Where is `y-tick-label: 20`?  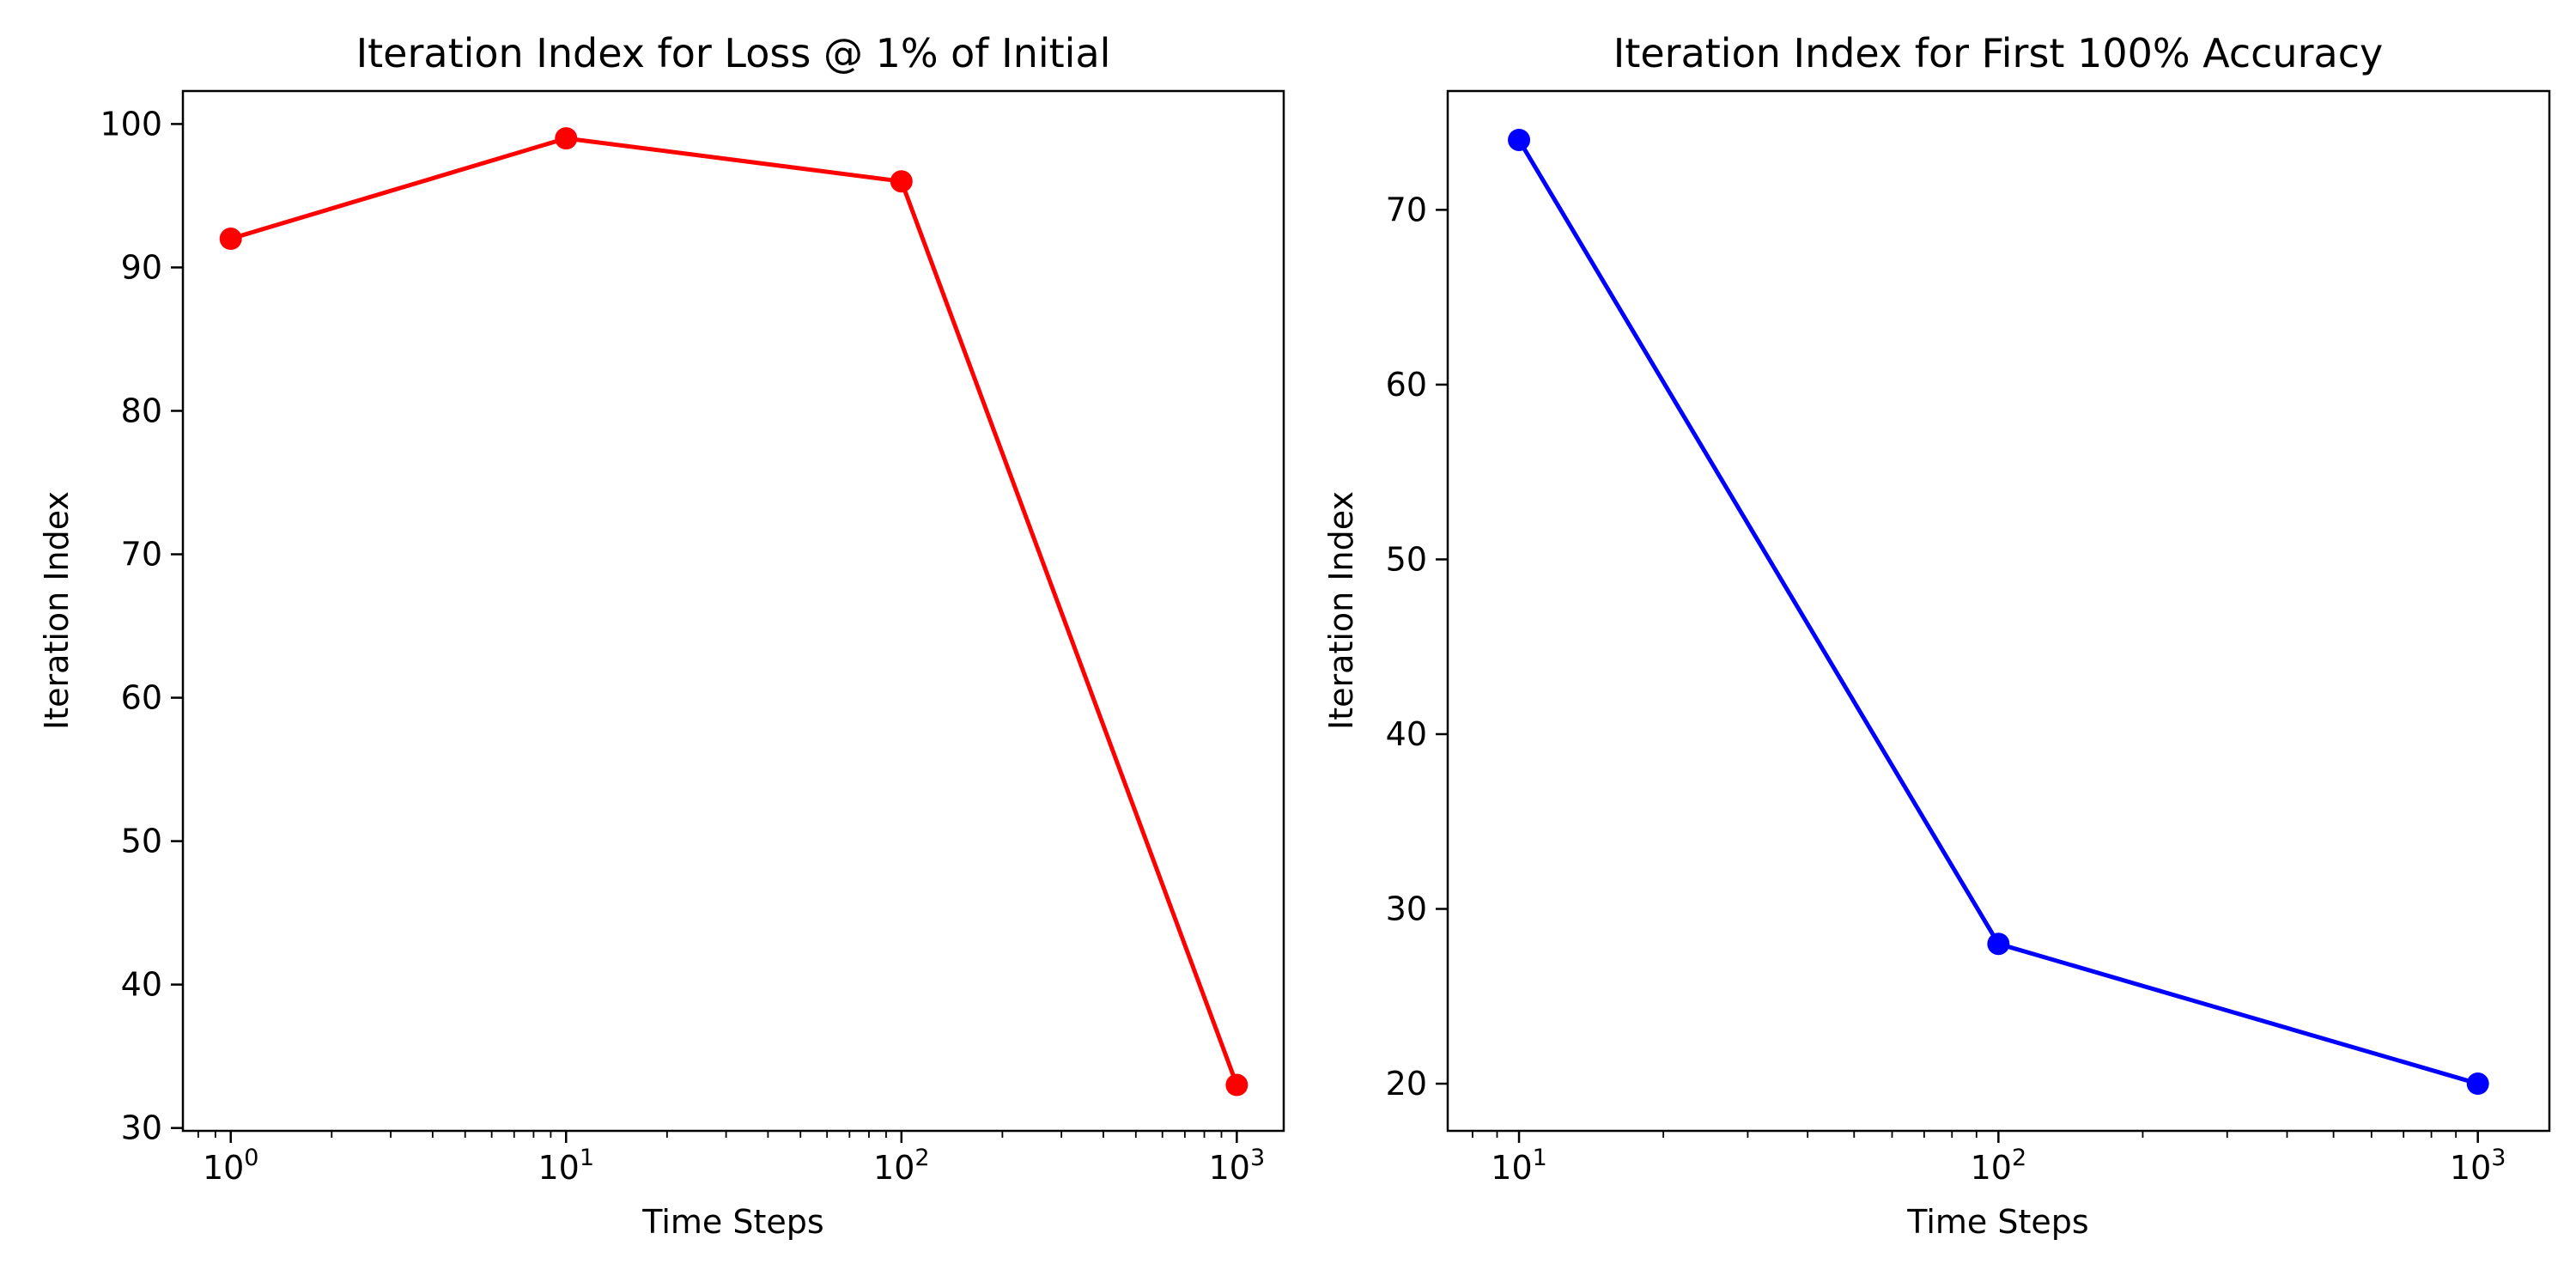 y-tick-label: 20 is located at coordinates (1407, 1084).